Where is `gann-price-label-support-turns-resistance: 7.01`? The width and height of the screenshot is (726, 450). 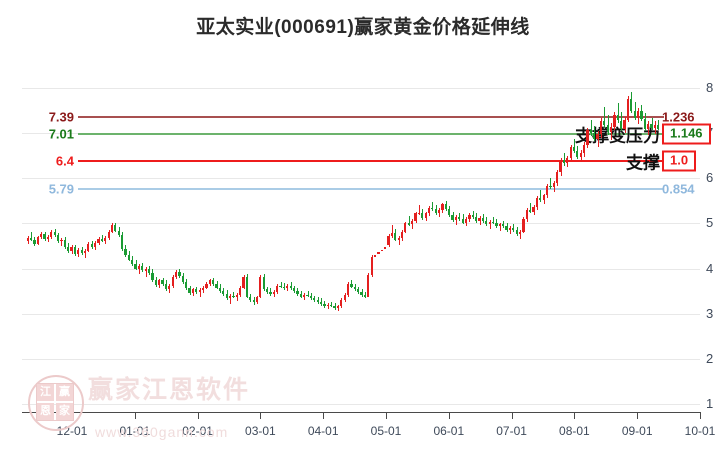 gann-price-label-support-turns-resistance: 7.01 is located at coordinates (61, 134).